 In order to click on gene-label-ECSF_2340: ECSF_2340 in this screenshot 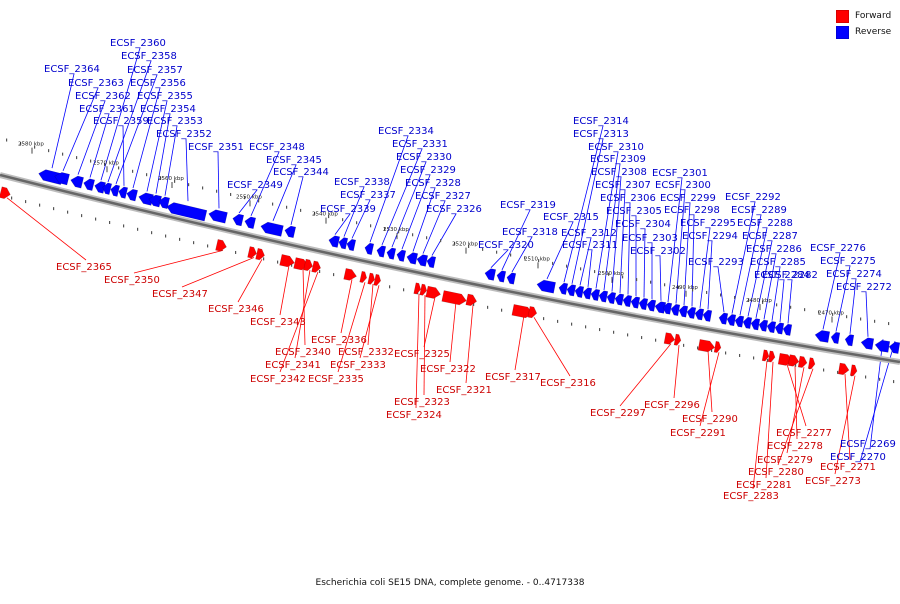, I will do `click(303, 352)`.